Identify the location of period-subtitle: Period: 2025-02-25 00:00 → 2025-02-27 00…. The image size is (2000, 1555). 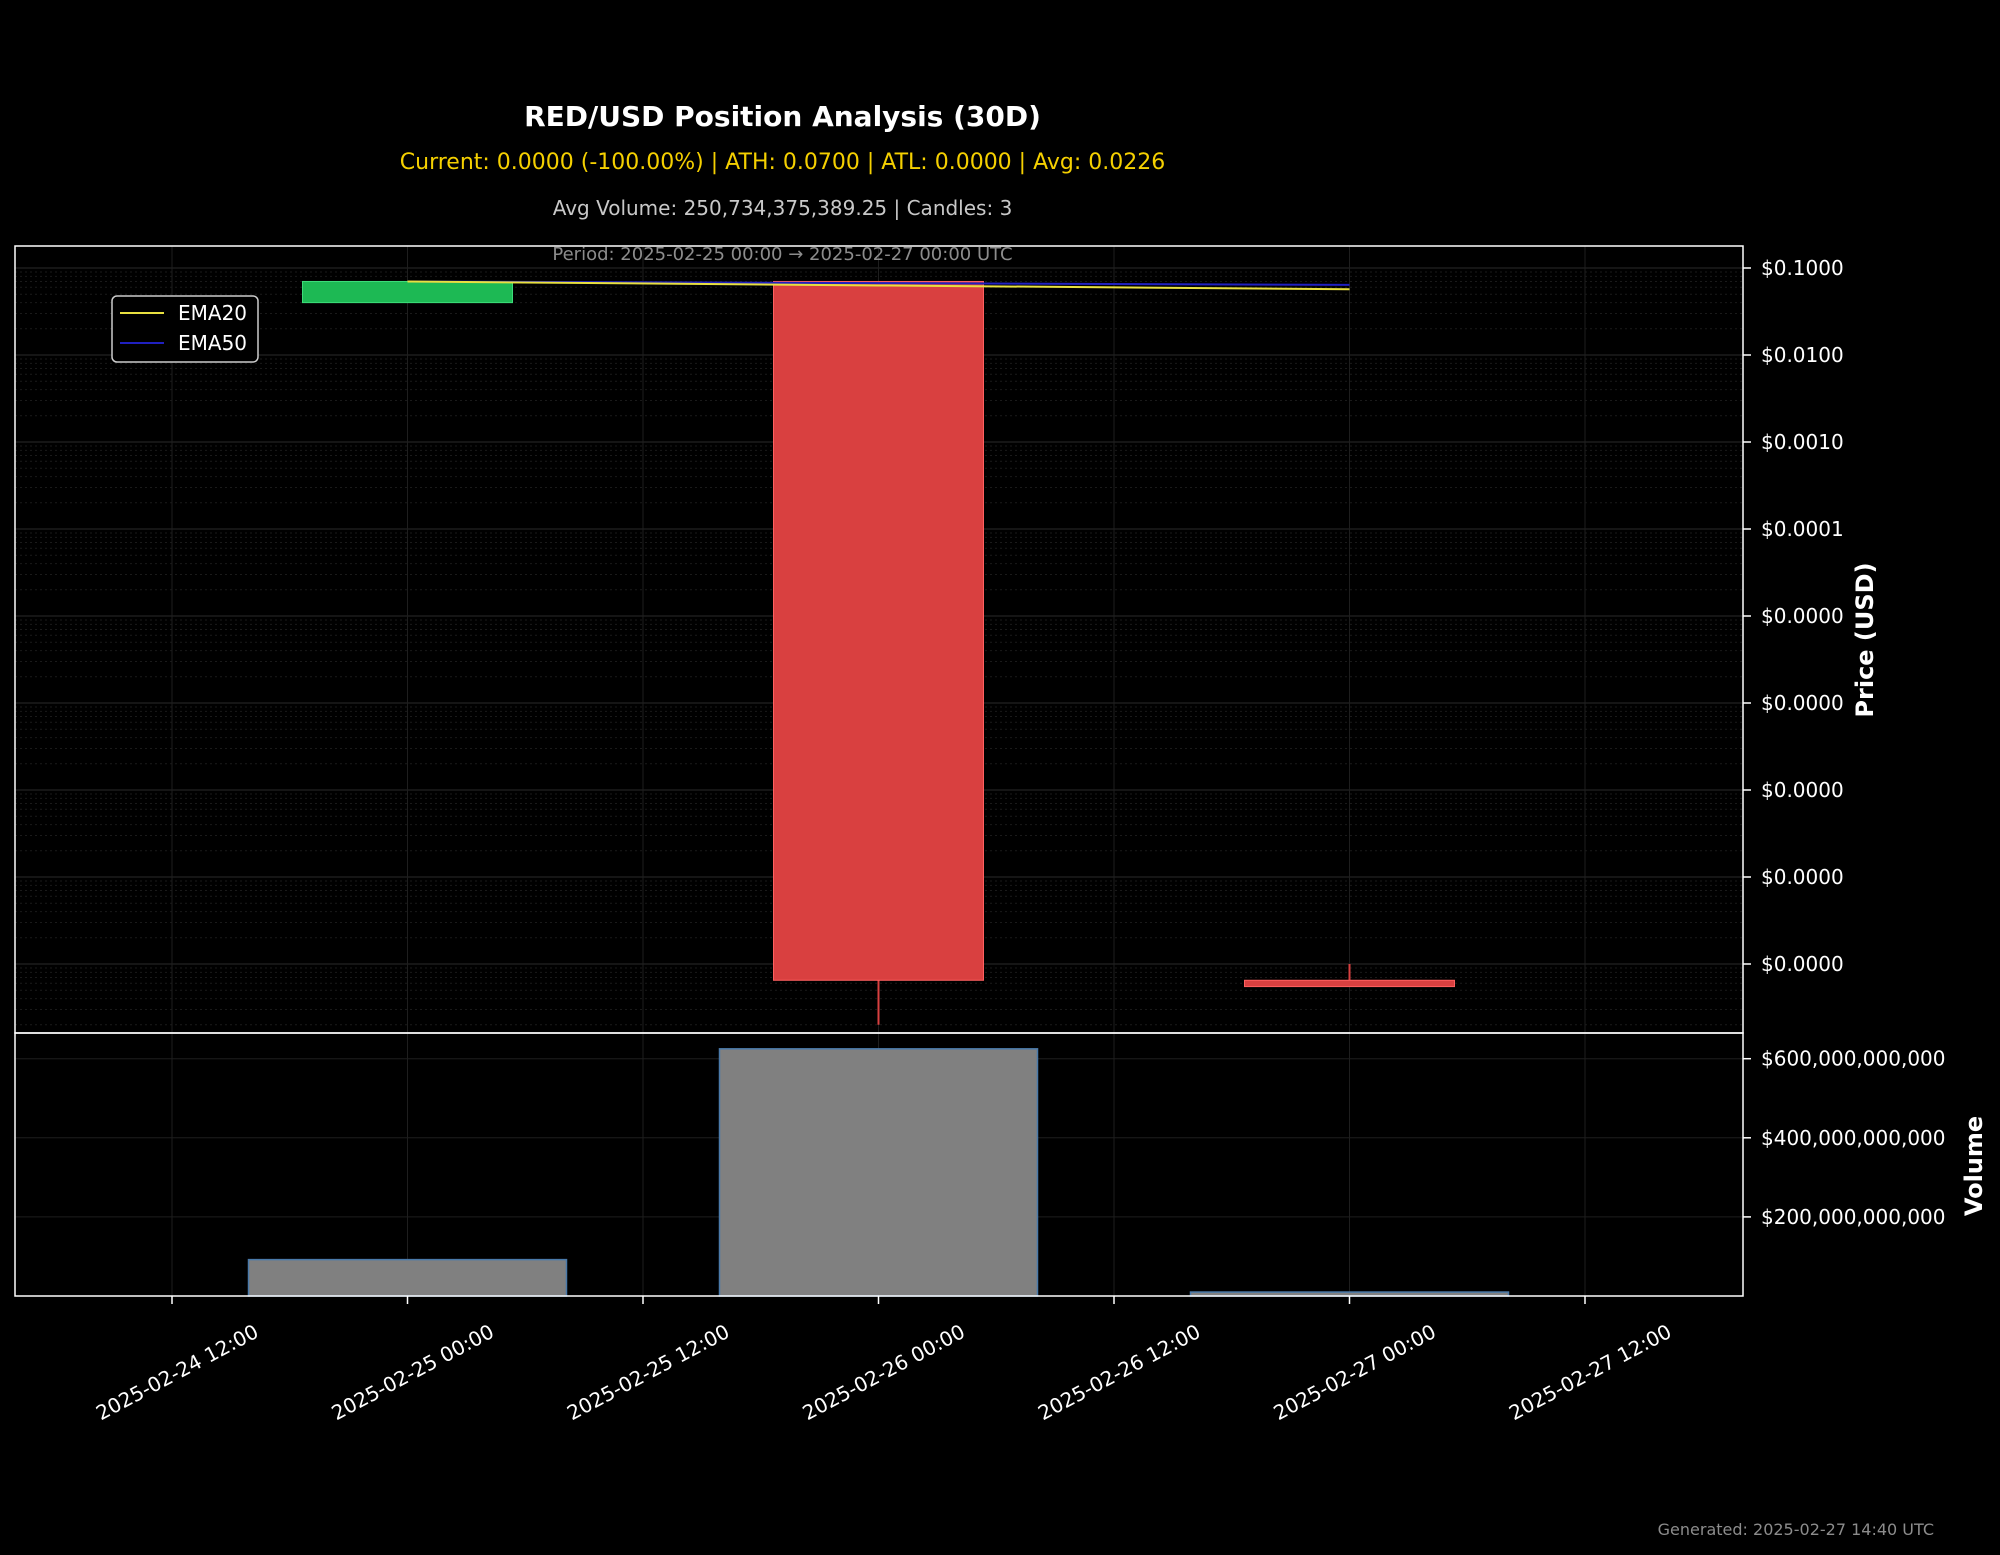
(782, 254).